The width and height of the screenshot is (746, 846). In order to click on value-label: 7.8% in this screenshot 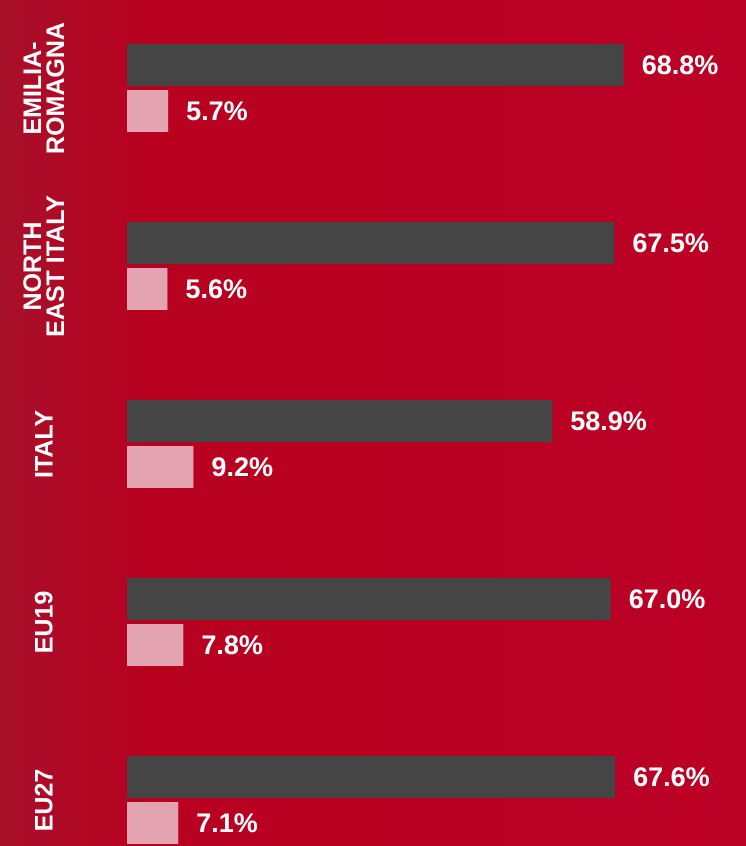, I will do `click(232, 645)`.